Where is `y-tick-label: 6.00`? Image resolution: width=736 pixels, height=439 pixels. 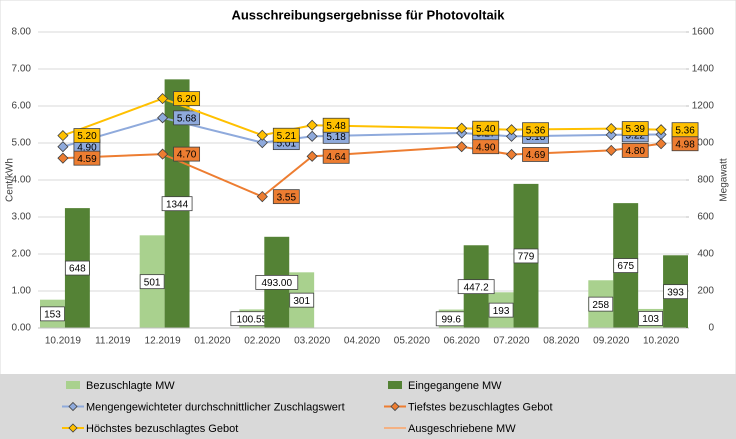 y-tick-label: 6.00 is located at coordinates (22, 106).